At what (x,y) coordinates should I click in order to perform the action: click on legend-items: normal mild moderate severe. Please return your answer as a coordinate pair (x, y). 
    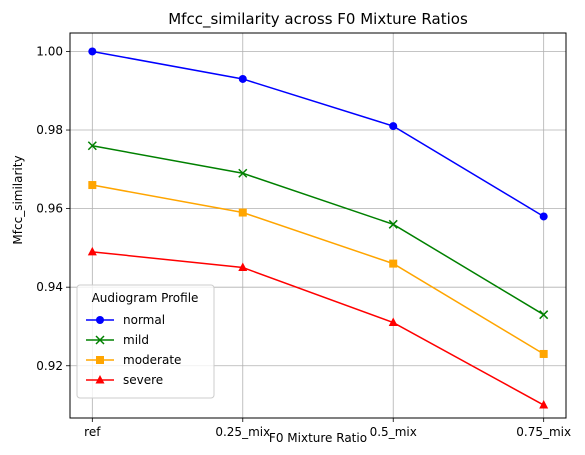
    Looking at the image, I should click on (133, 350).